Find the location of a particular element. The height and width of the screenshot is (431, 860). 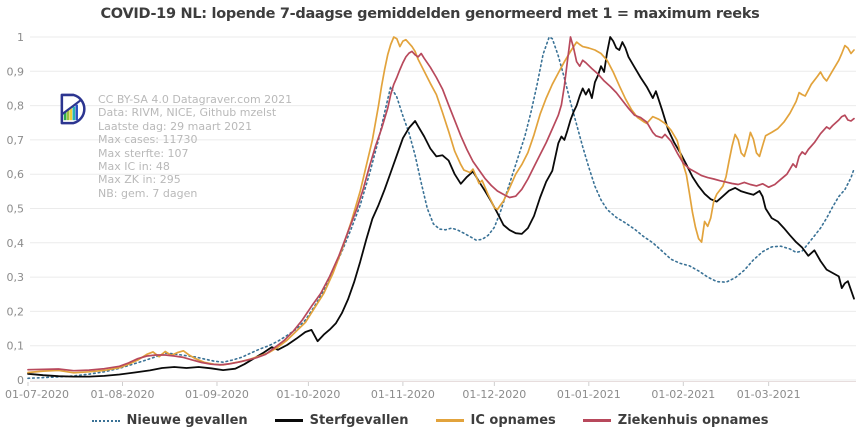

y-tick-label: 0,6 is located at coordinates (16, 174).